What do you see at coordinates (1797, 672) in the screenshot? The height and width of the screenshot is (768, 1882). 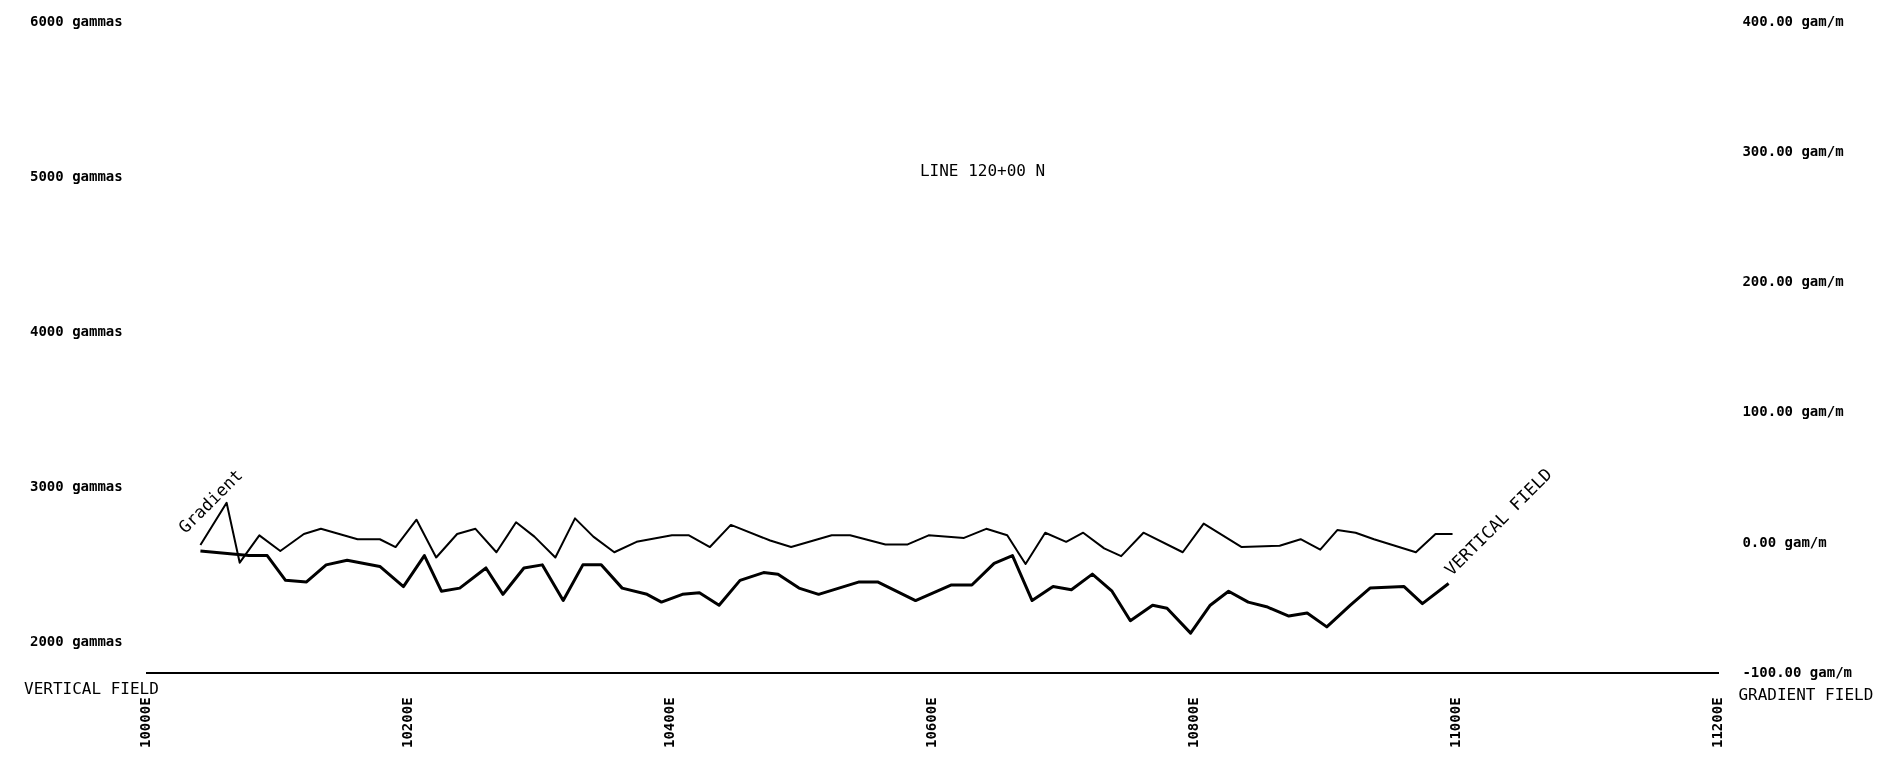 I see `y2-tick-label: -100.00 gam/m` at bounding box center [1797, 672].